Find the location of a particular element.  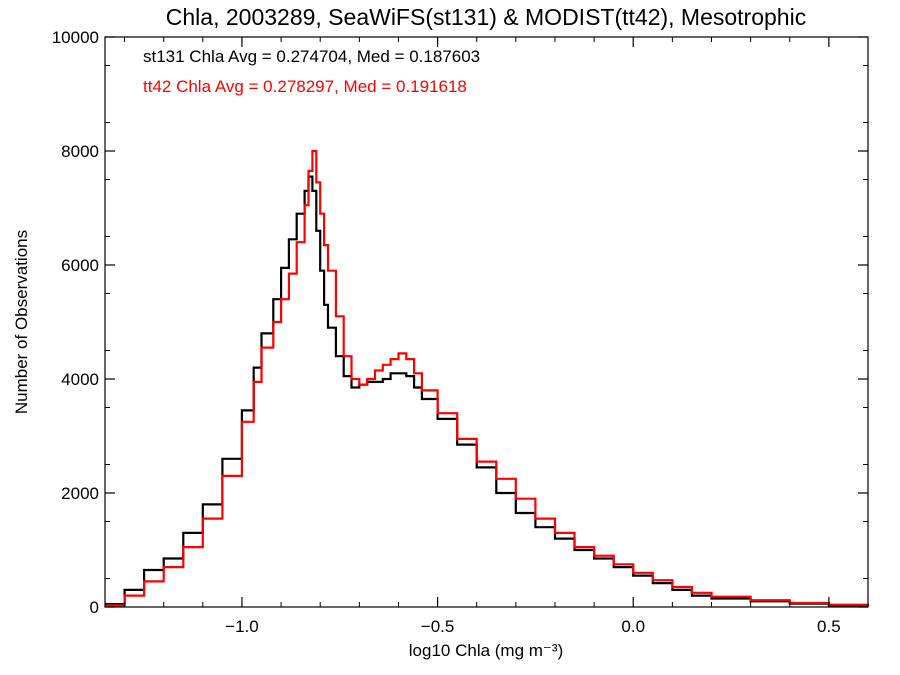

x-tick-label: 0.5 is located at coordinates (829, 626).